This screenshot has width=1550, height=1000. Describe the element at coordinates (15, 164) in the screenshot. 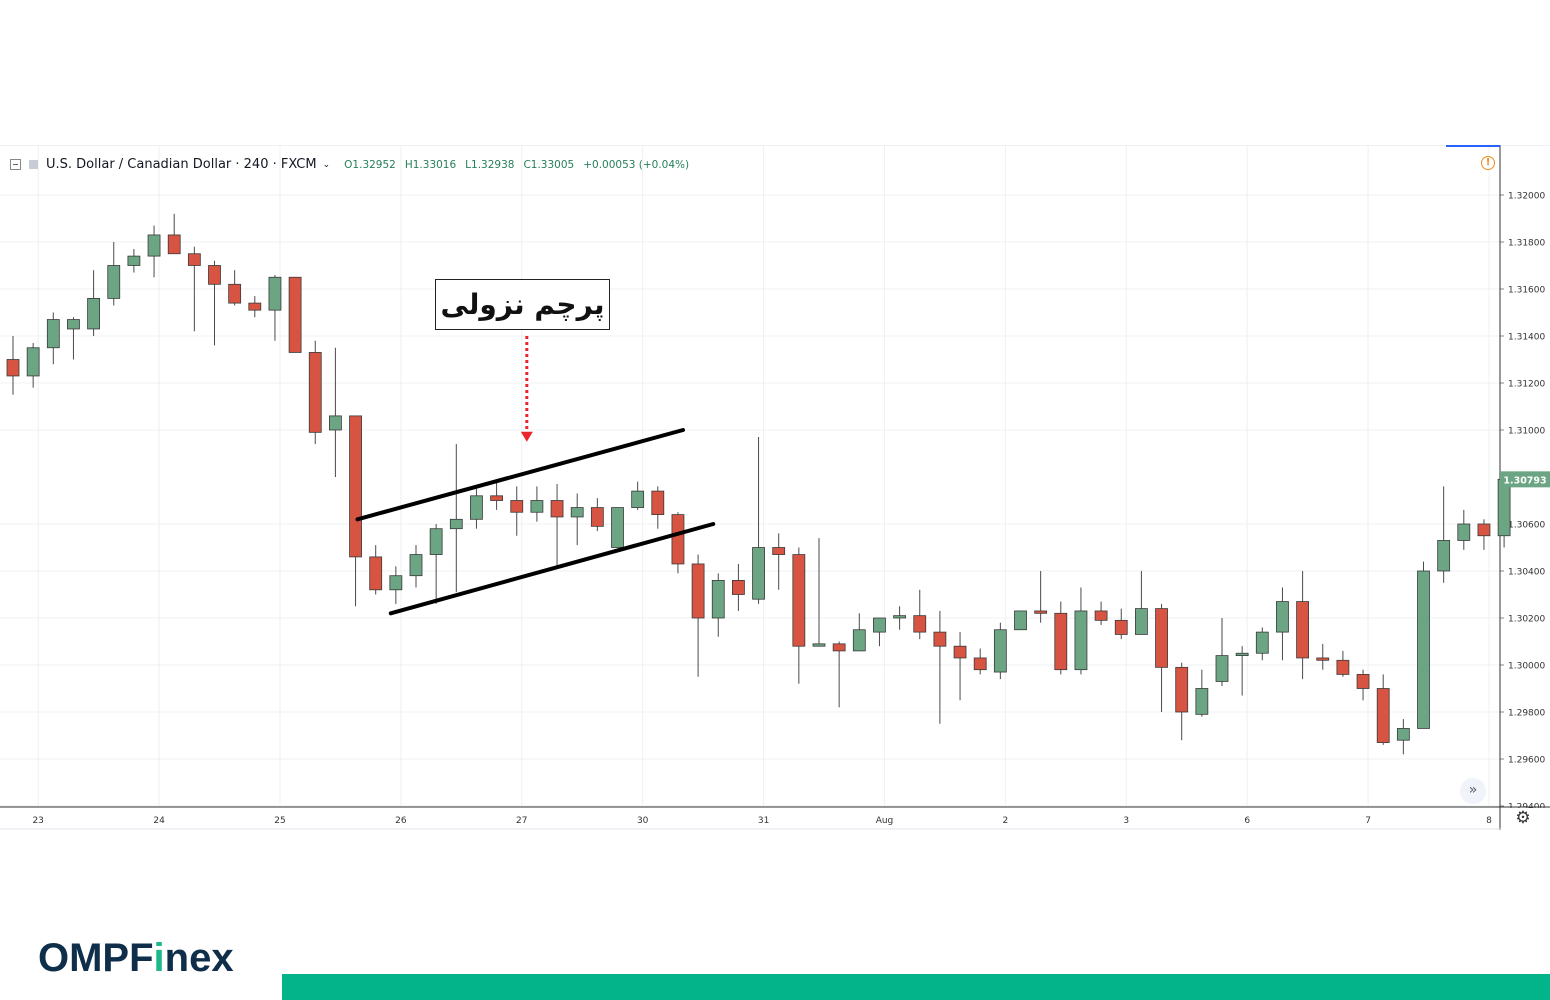

I see `minus-square-icon` at that location.